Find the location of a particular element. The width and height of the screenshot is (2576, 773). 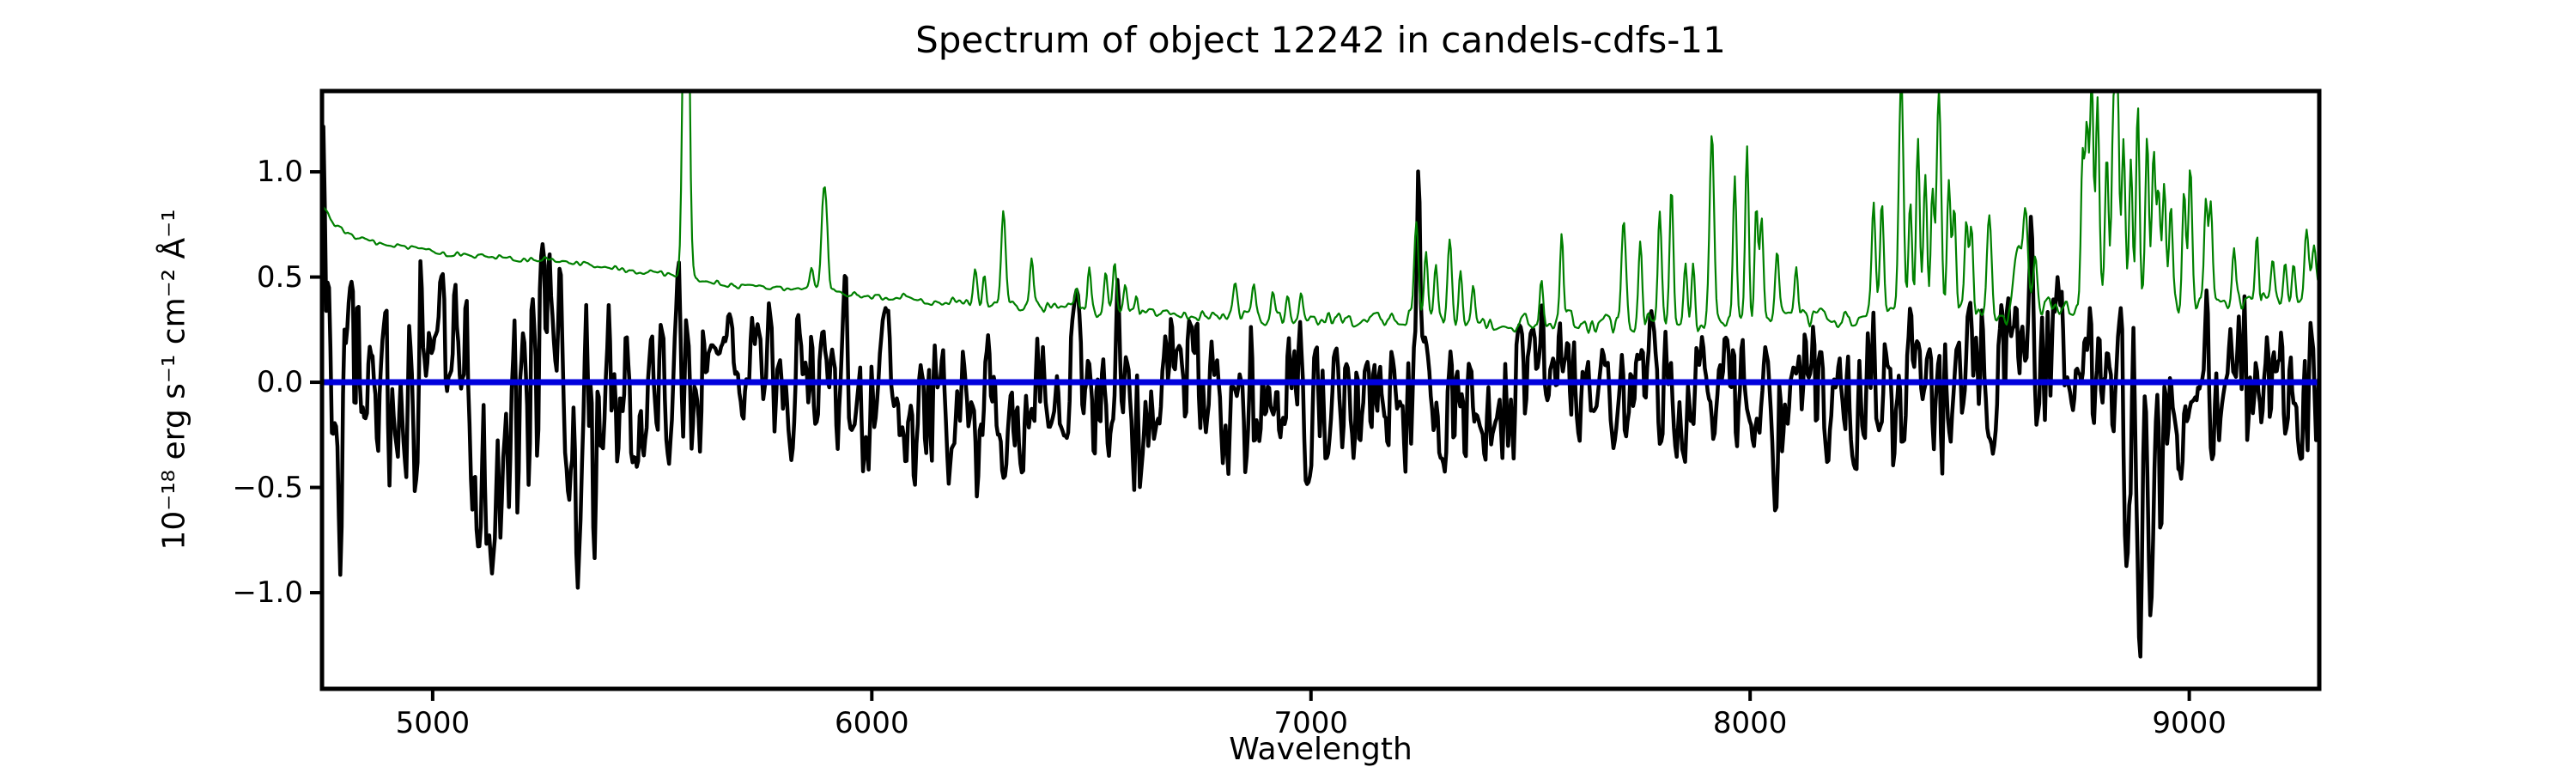

x-tick-label: 7000 is located at coordinates (1310, 723).